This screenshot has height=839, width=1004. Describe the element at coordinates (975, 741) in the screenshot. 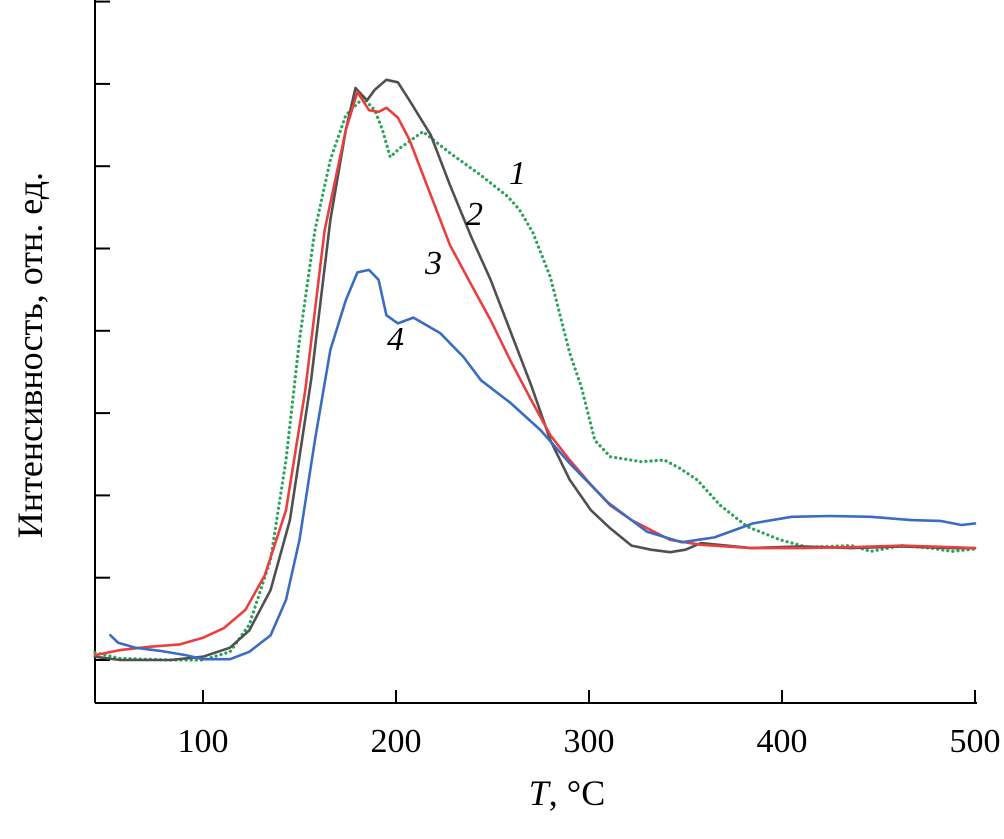

I see `x-tick-label: 500` at that location.